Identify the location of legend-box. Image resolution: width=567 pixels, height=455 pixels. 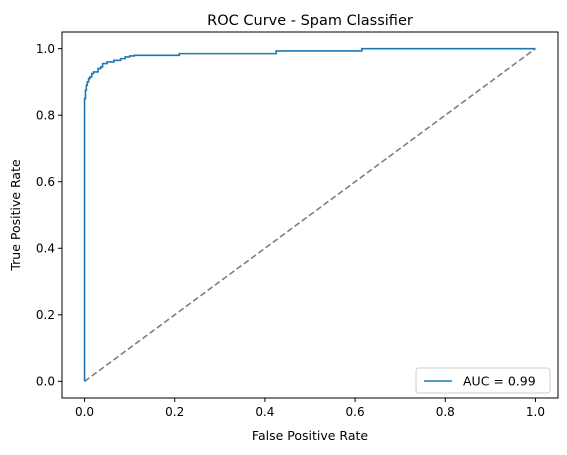
(483, 380).